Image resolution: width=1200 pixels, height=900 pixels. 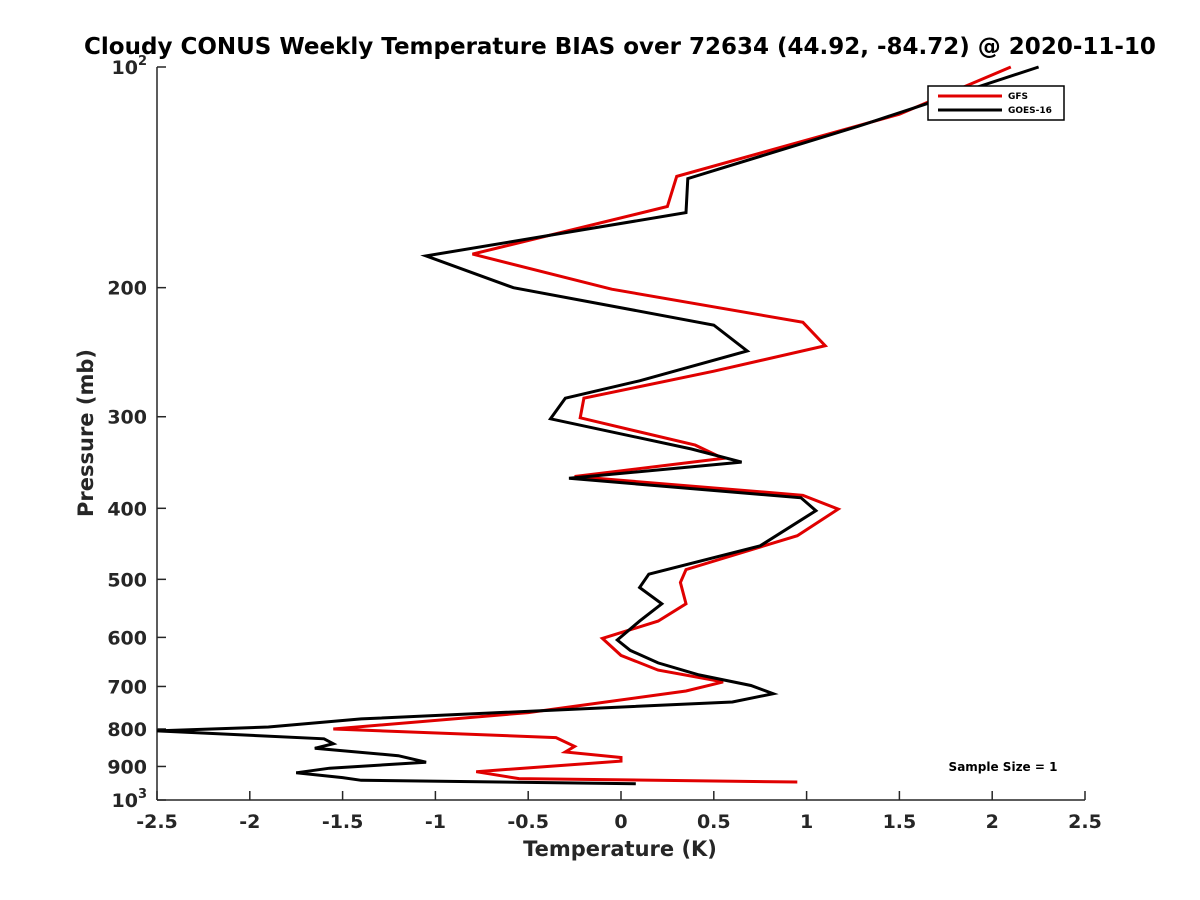 What do you see at coordinates (620, 822) in the screenshot?
I see `x-tick-label: 0` at bounding box center [620, 822].